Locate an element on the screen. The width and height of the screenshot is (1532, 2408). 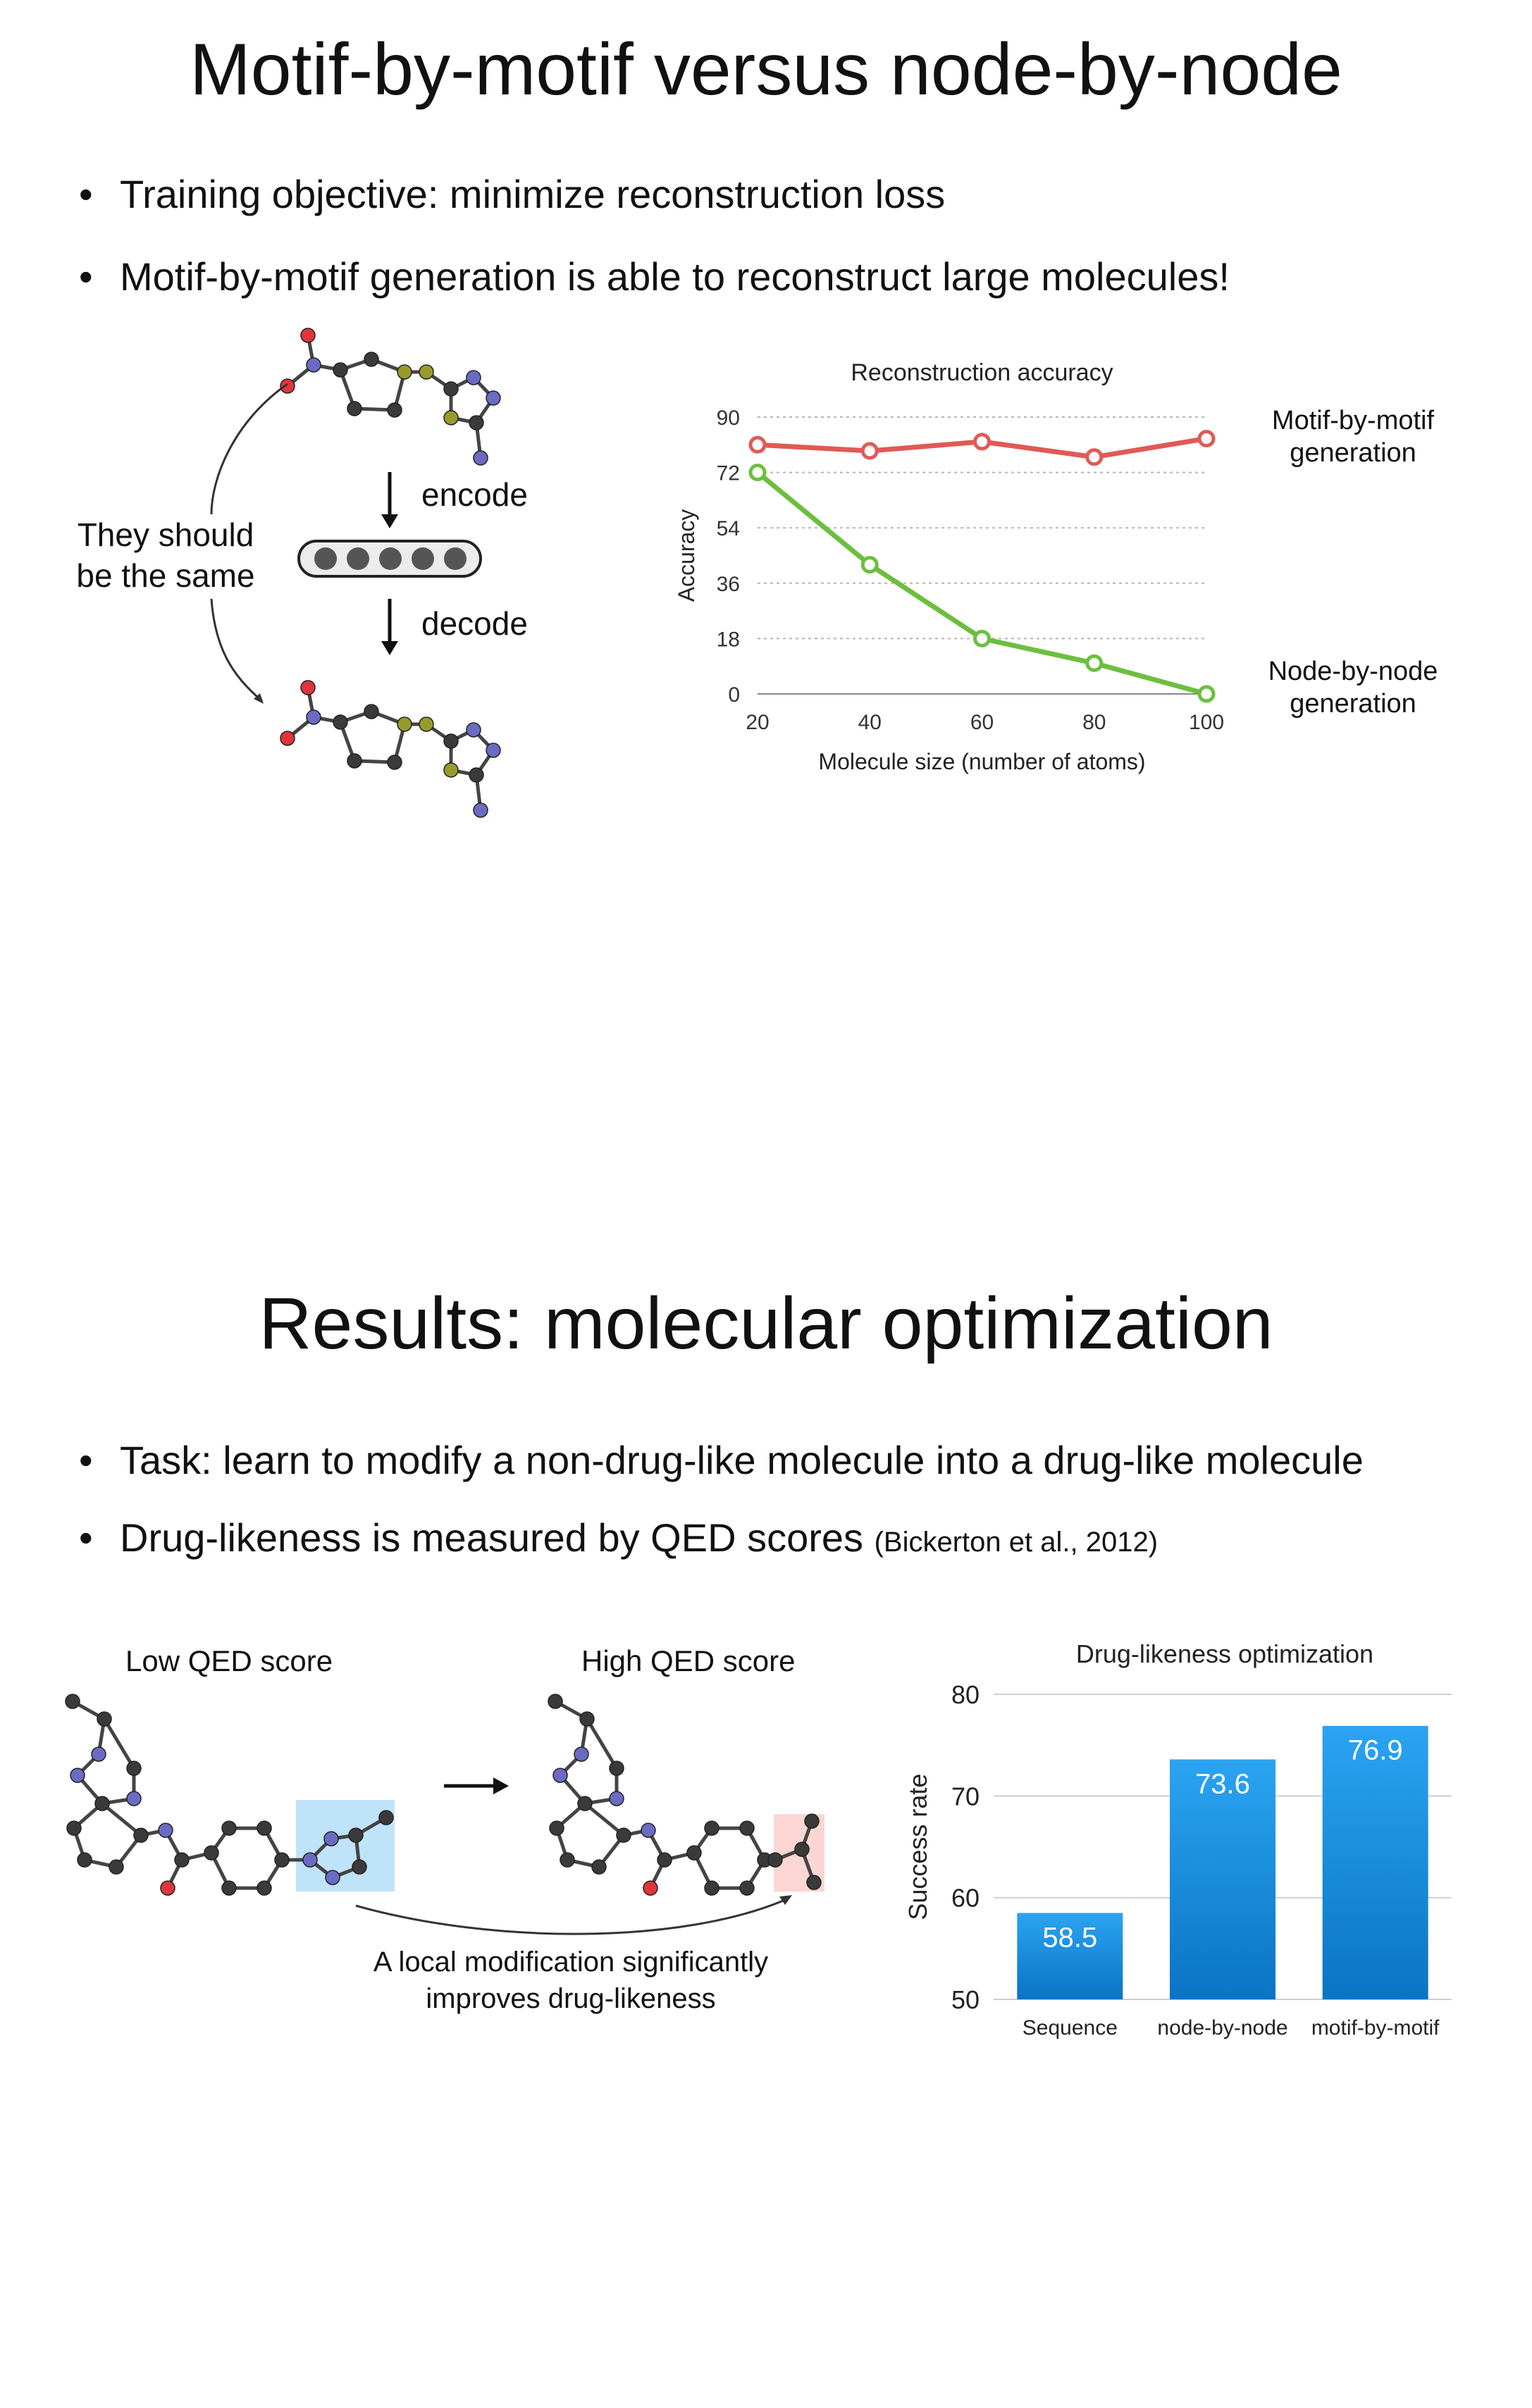
chart-title: Reconstruction accuracy is located at coordinates (982, 373).